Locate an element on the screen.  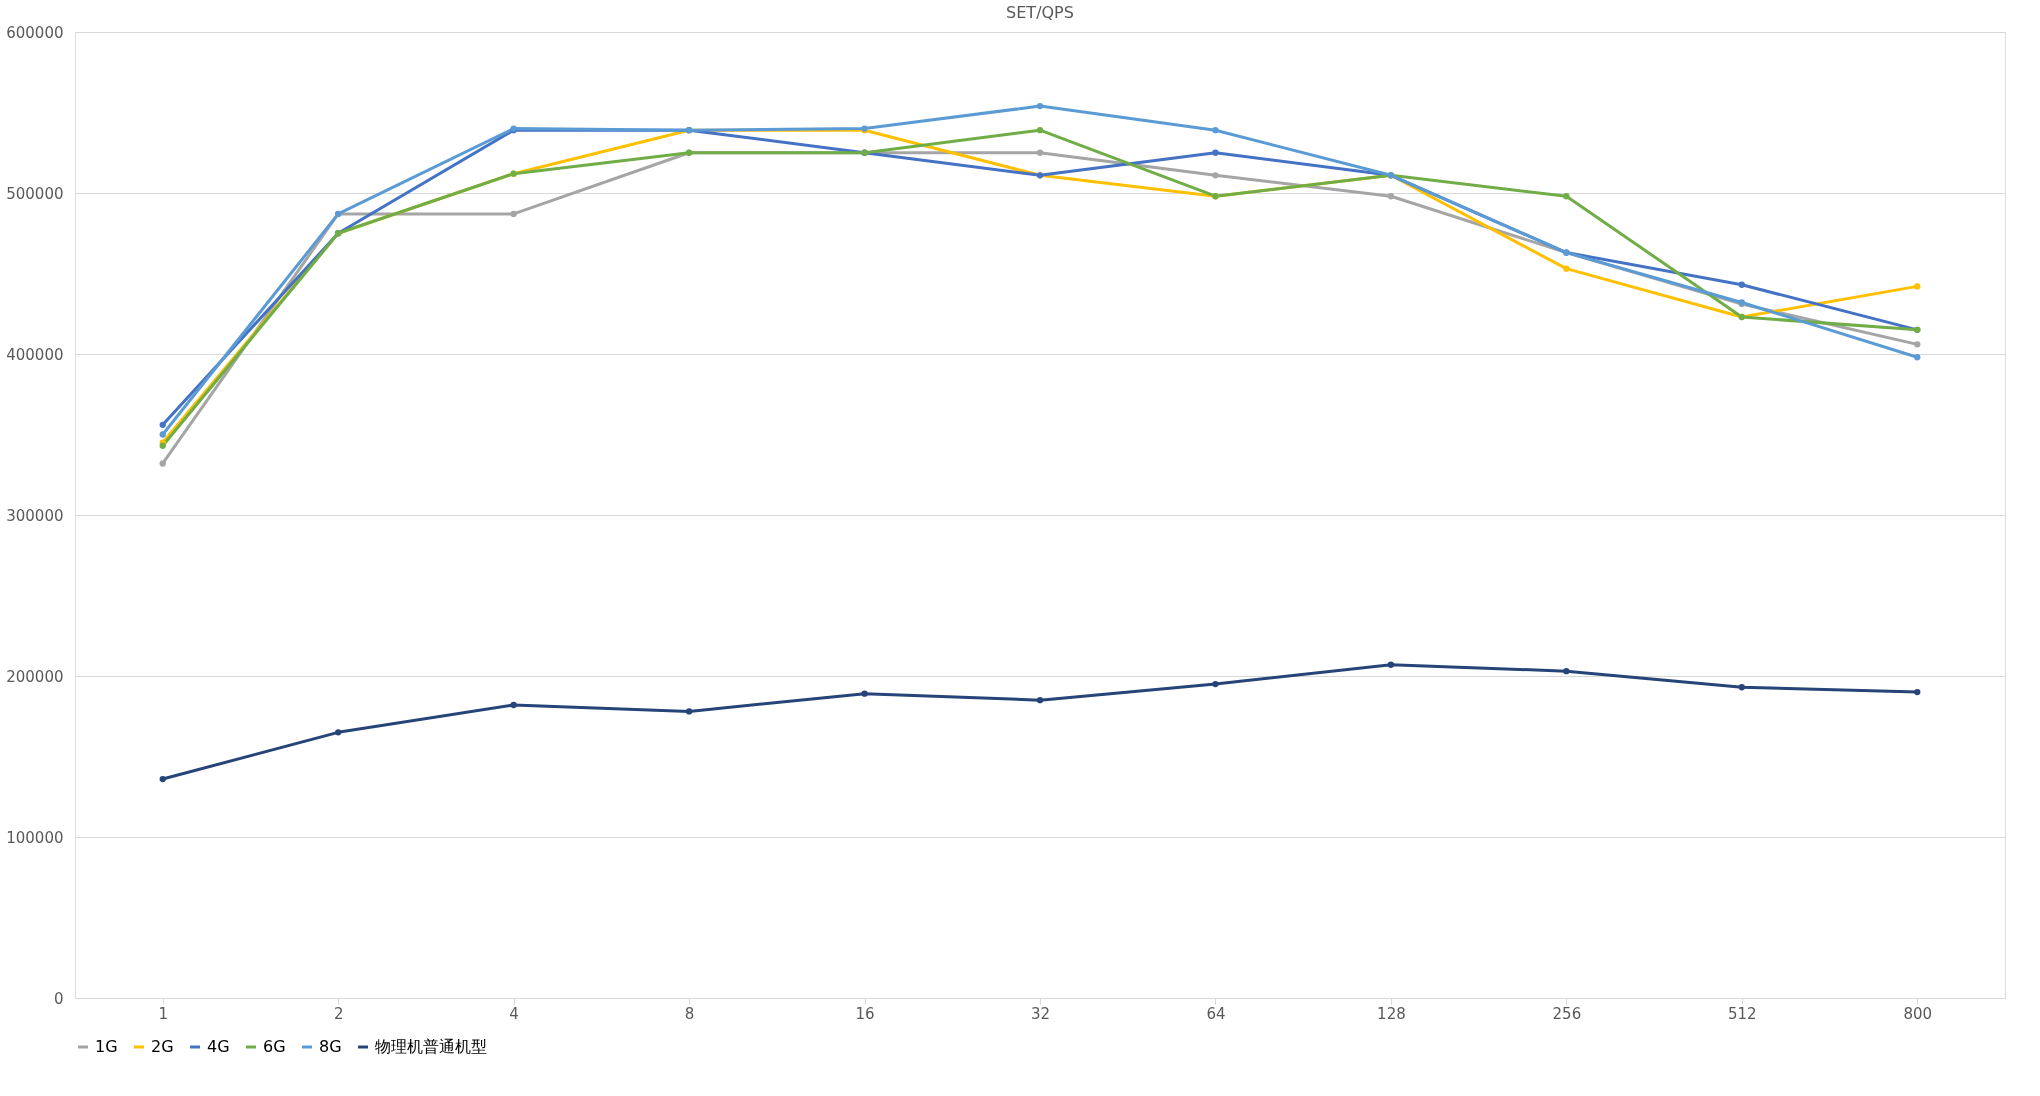
x-tick-label: 4 is located at coordinates (514, 1013).